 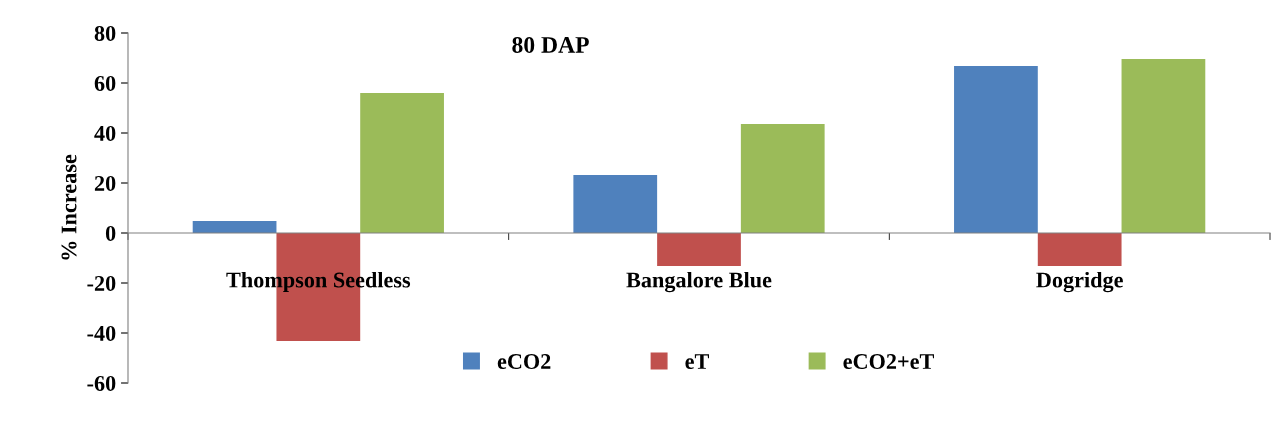 I want to click on y-tick-label: 80, so click(x=105, y=33).